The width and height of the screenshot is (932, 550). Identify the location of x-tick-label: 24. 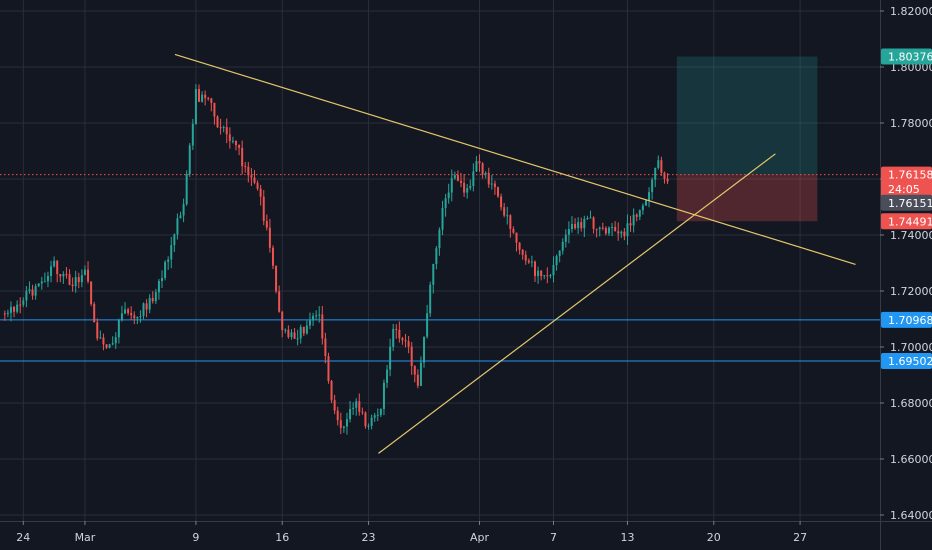
(23, 537).